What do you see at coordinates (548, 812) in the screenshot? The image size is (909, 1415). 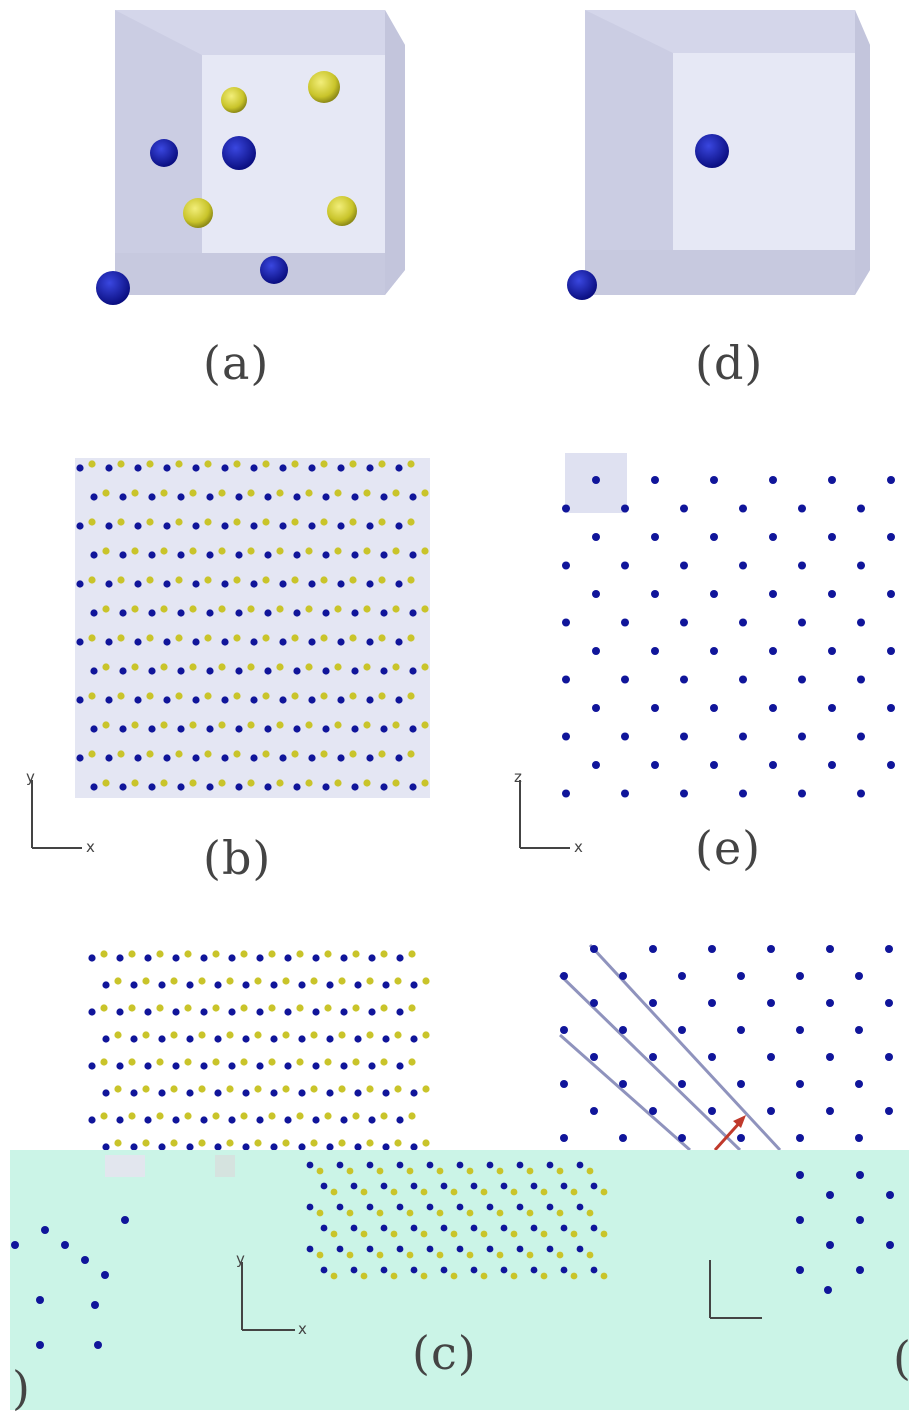 I see `panel-e-axes: z x` at bounding box center [548, 812].